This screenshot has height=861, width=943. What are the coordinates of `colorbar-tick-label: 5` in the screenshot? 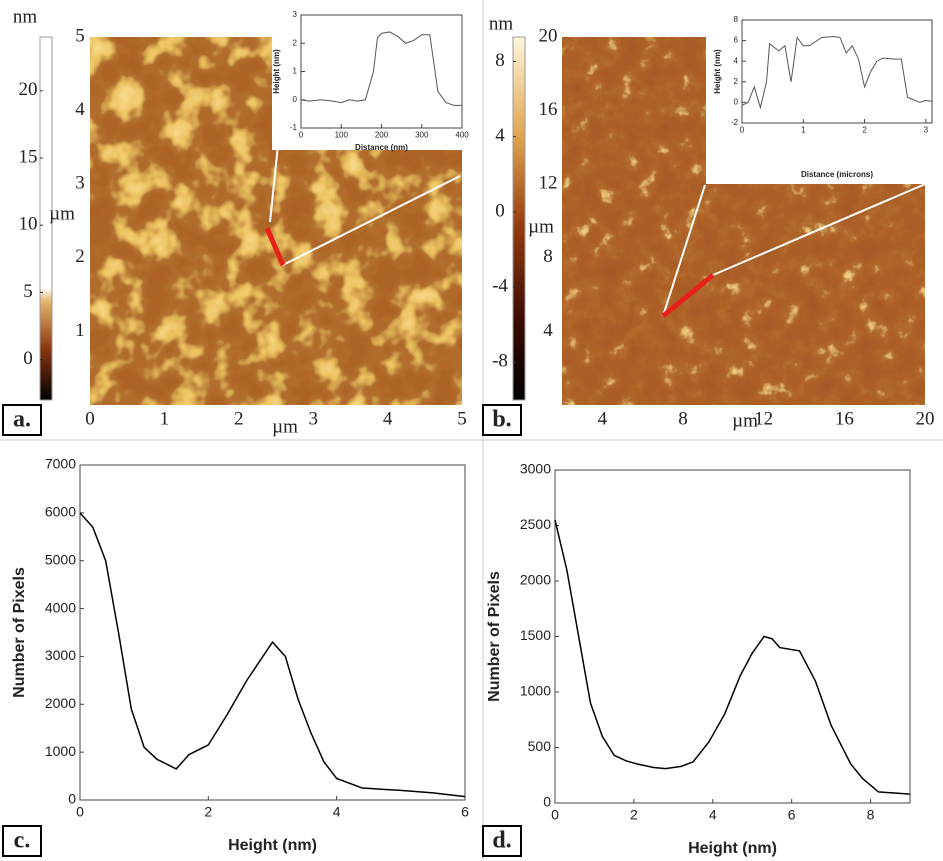 It's located at (28, 291).